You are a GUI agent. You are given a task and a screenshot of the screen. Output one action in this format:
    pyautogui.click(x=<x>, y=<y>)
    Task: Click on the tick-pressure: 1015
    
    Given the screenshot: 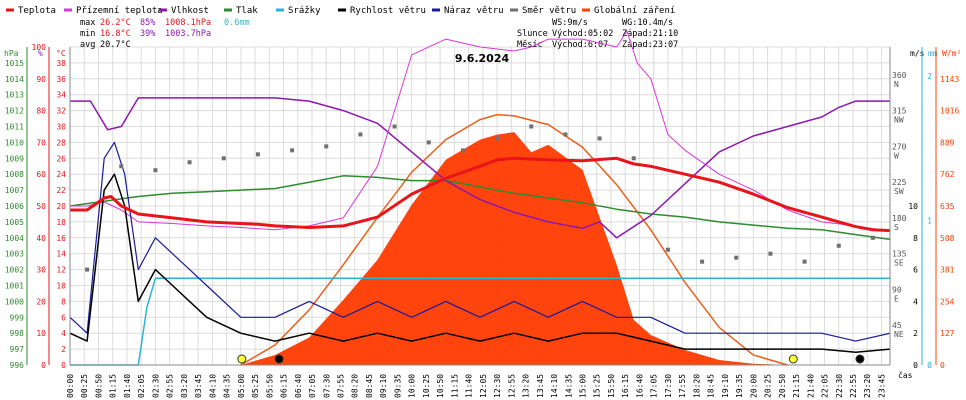 What is the action you would take?
    pyautogui.click(x=14, y=63)
    